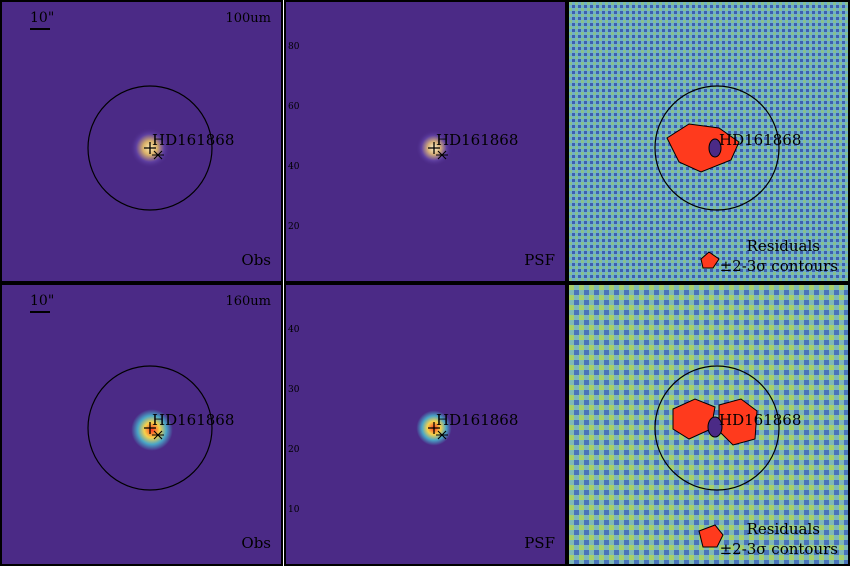 Image resolution: width=850 pixels, height=566 pixels. I want to click on band-label: 160um, so click(248, 301).